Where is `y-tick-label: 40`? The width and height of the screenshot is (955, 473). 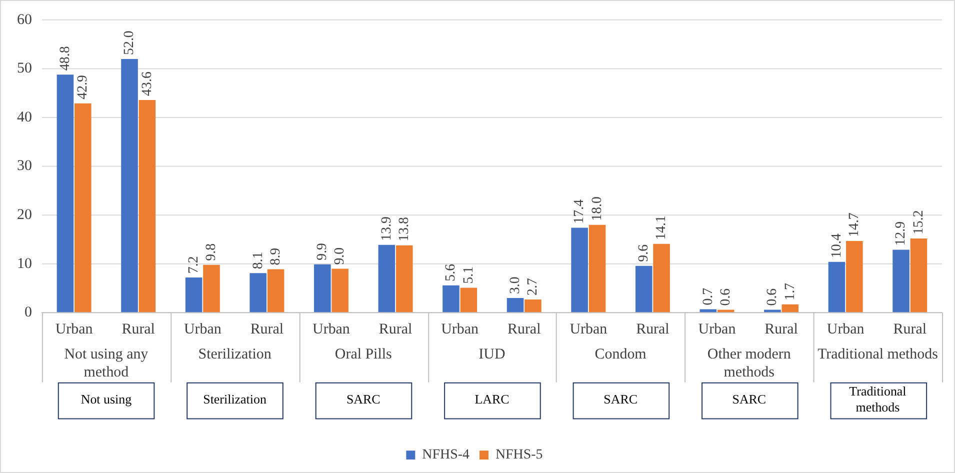 y-tick-label: 40 is located at coordinates (24, 117).